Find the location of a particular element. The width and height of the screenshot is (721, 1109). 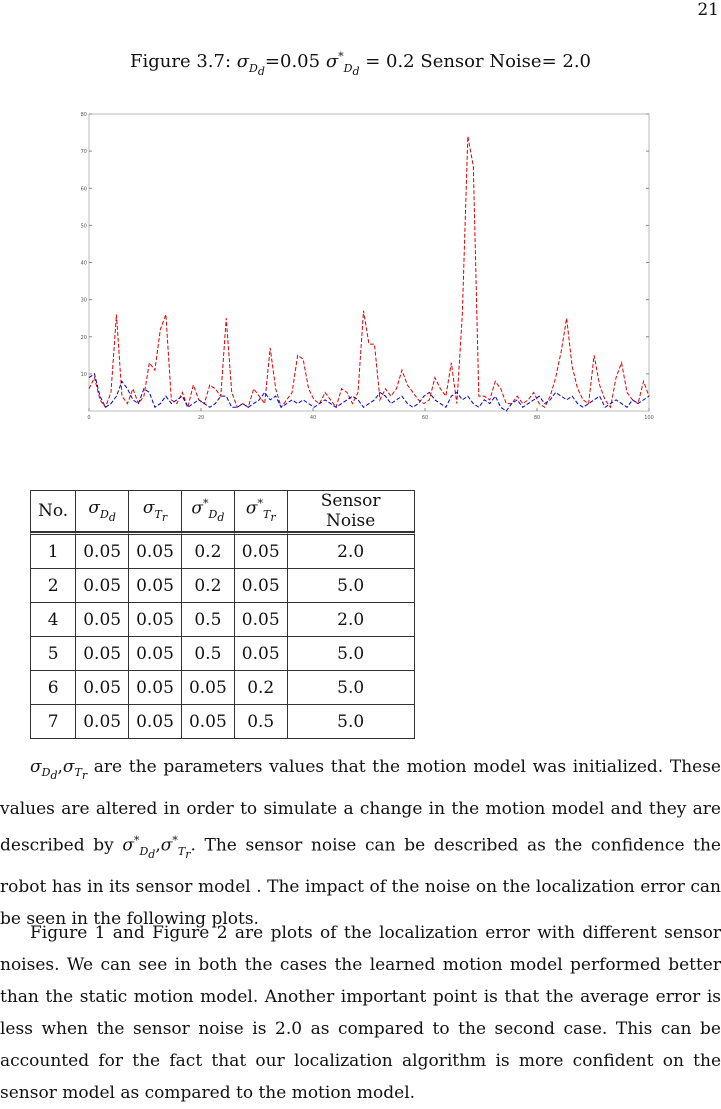

table-header-row: No. σDd σTr σ*Dd σ*Tr Sensor Noise is located at coordinates (222, 511).